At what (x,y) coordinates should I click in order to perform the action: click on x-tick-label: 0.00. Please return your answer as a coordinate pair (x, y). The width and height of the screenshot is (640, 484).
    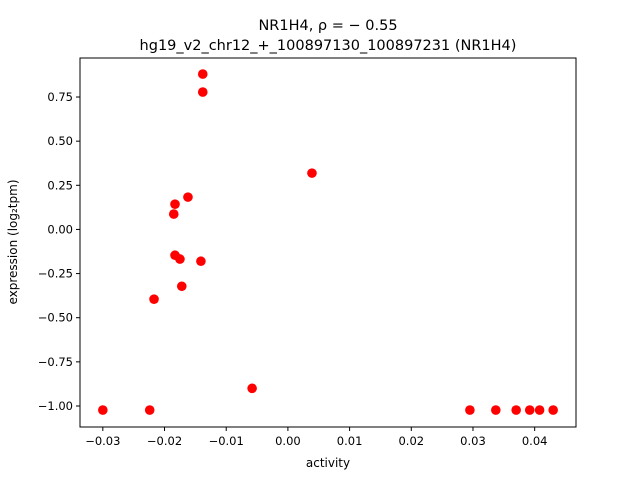
    Looking at the image, I should click on (288, 441).